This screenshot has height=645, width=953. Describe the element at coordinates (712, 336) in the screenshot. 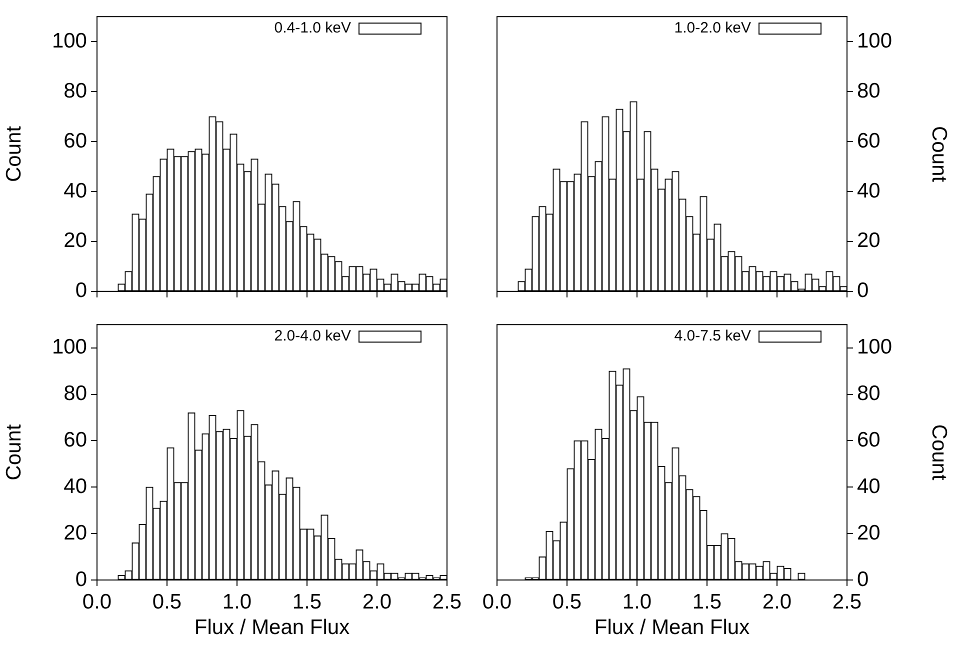

I see `text: 4.0-7.5 keV` at that location.